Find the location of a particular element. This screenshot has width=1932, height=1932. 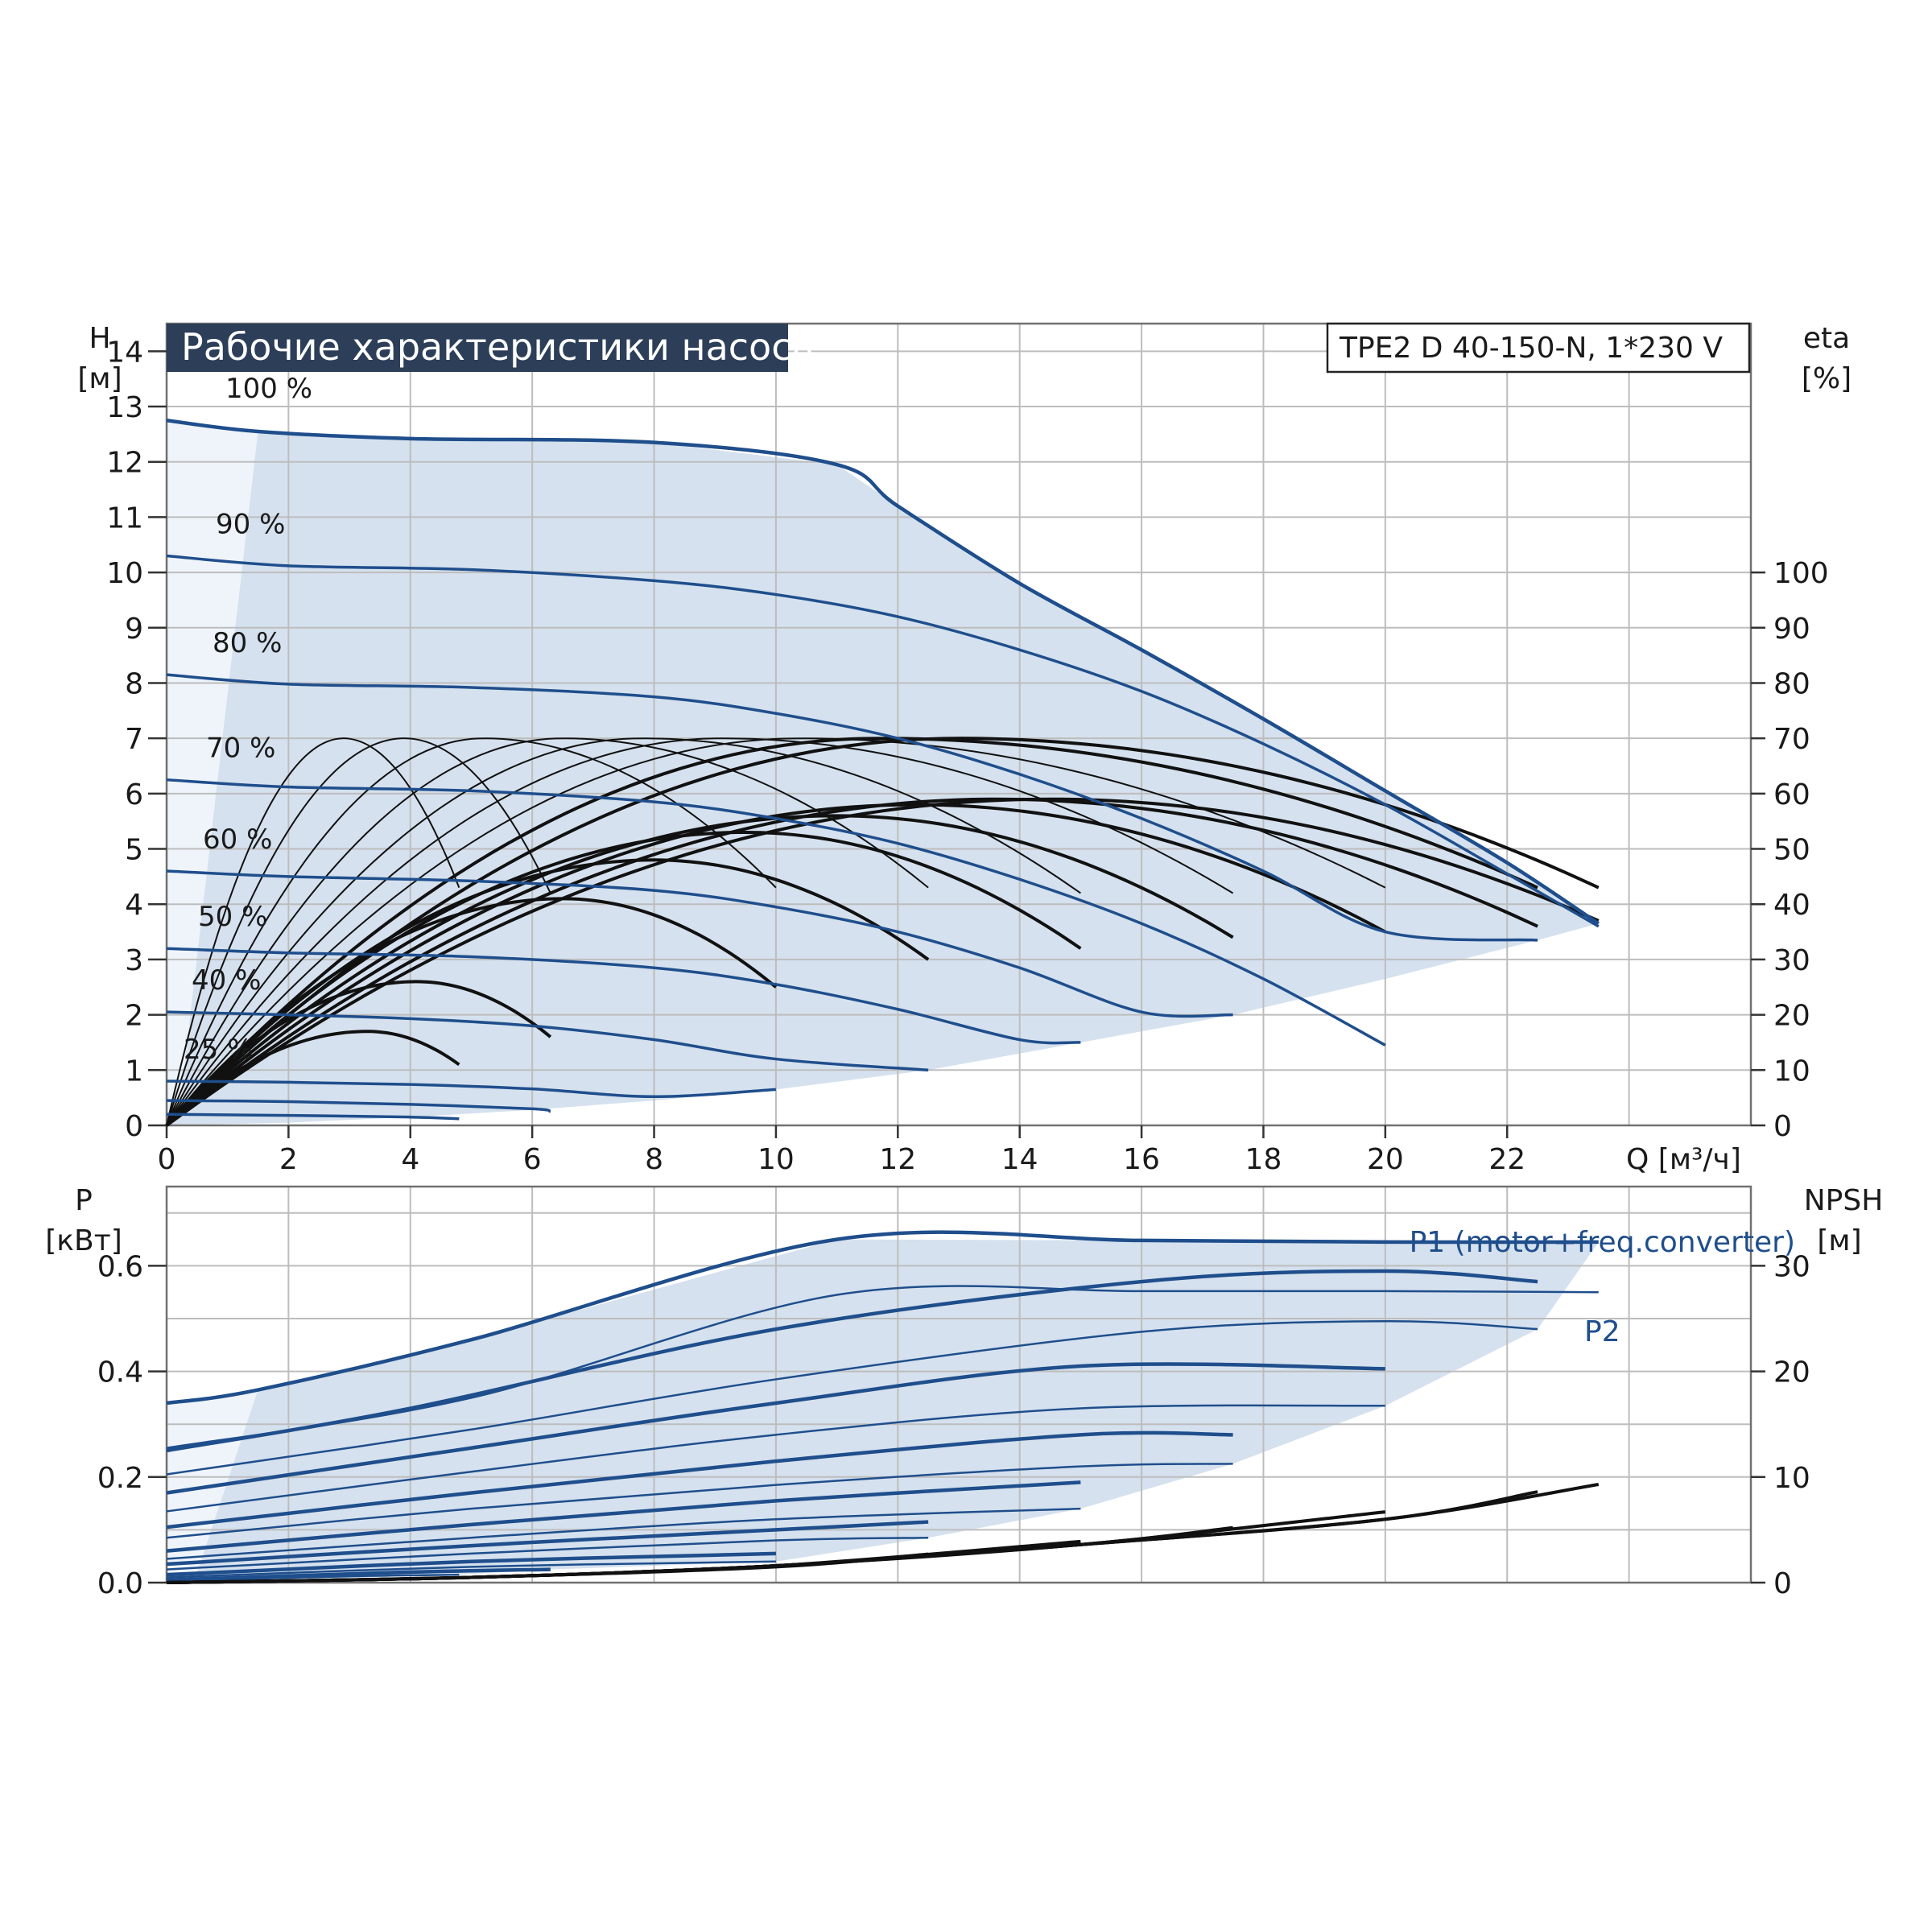

model-box is located at coordinates (1538, 348).